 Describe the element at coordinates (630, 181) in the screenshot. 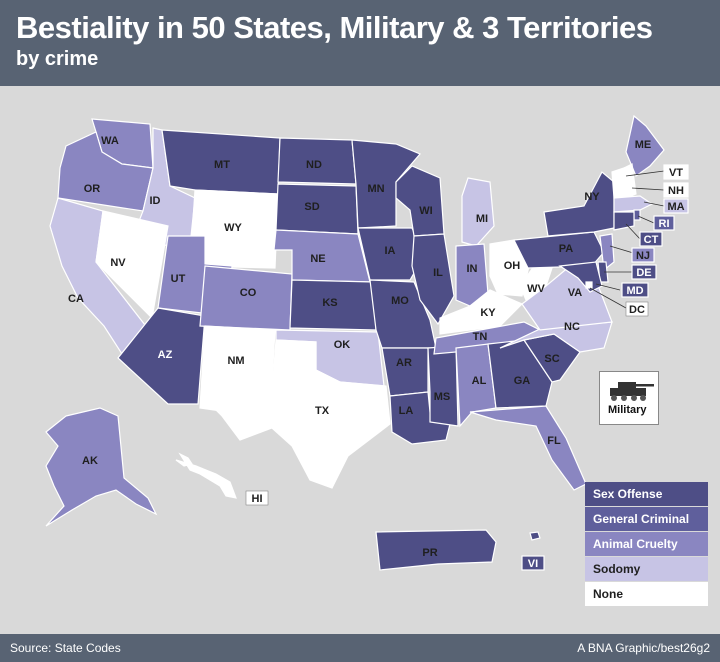

I see `state-NH` at that location.